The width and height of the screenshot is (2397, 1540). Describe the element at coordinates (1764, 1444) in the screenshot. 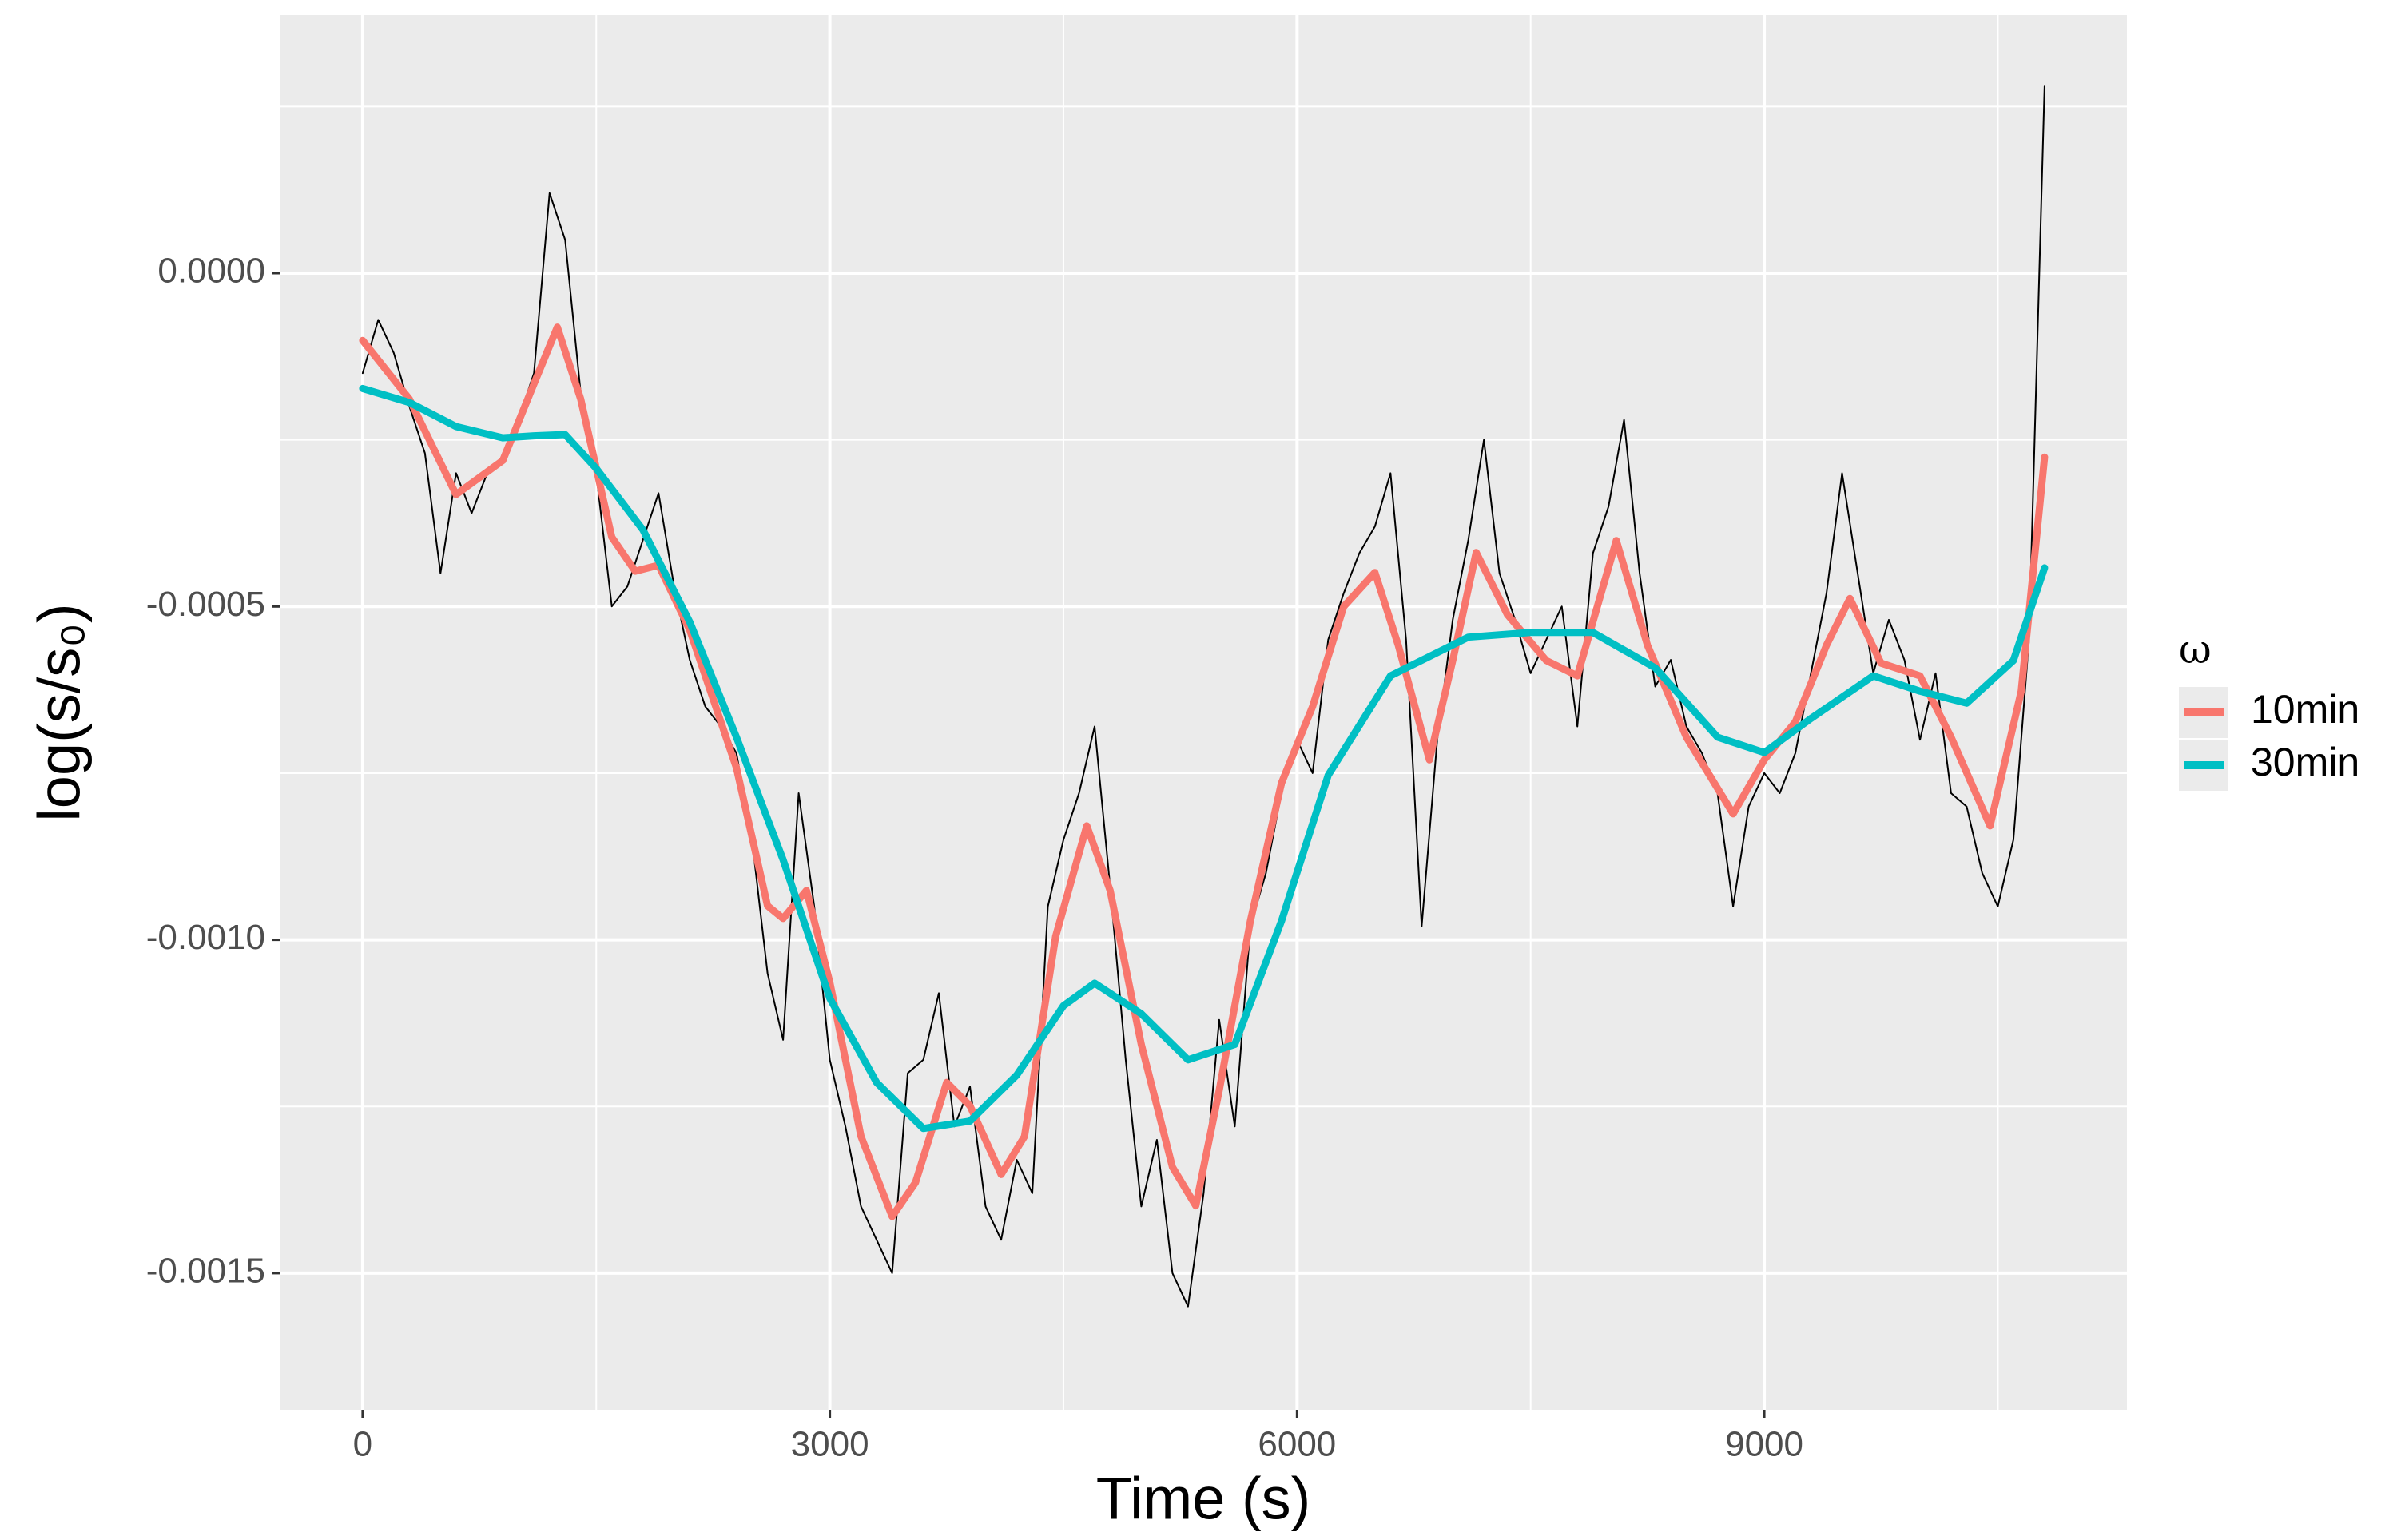

I see `x-tick-label: 9000` at that location.